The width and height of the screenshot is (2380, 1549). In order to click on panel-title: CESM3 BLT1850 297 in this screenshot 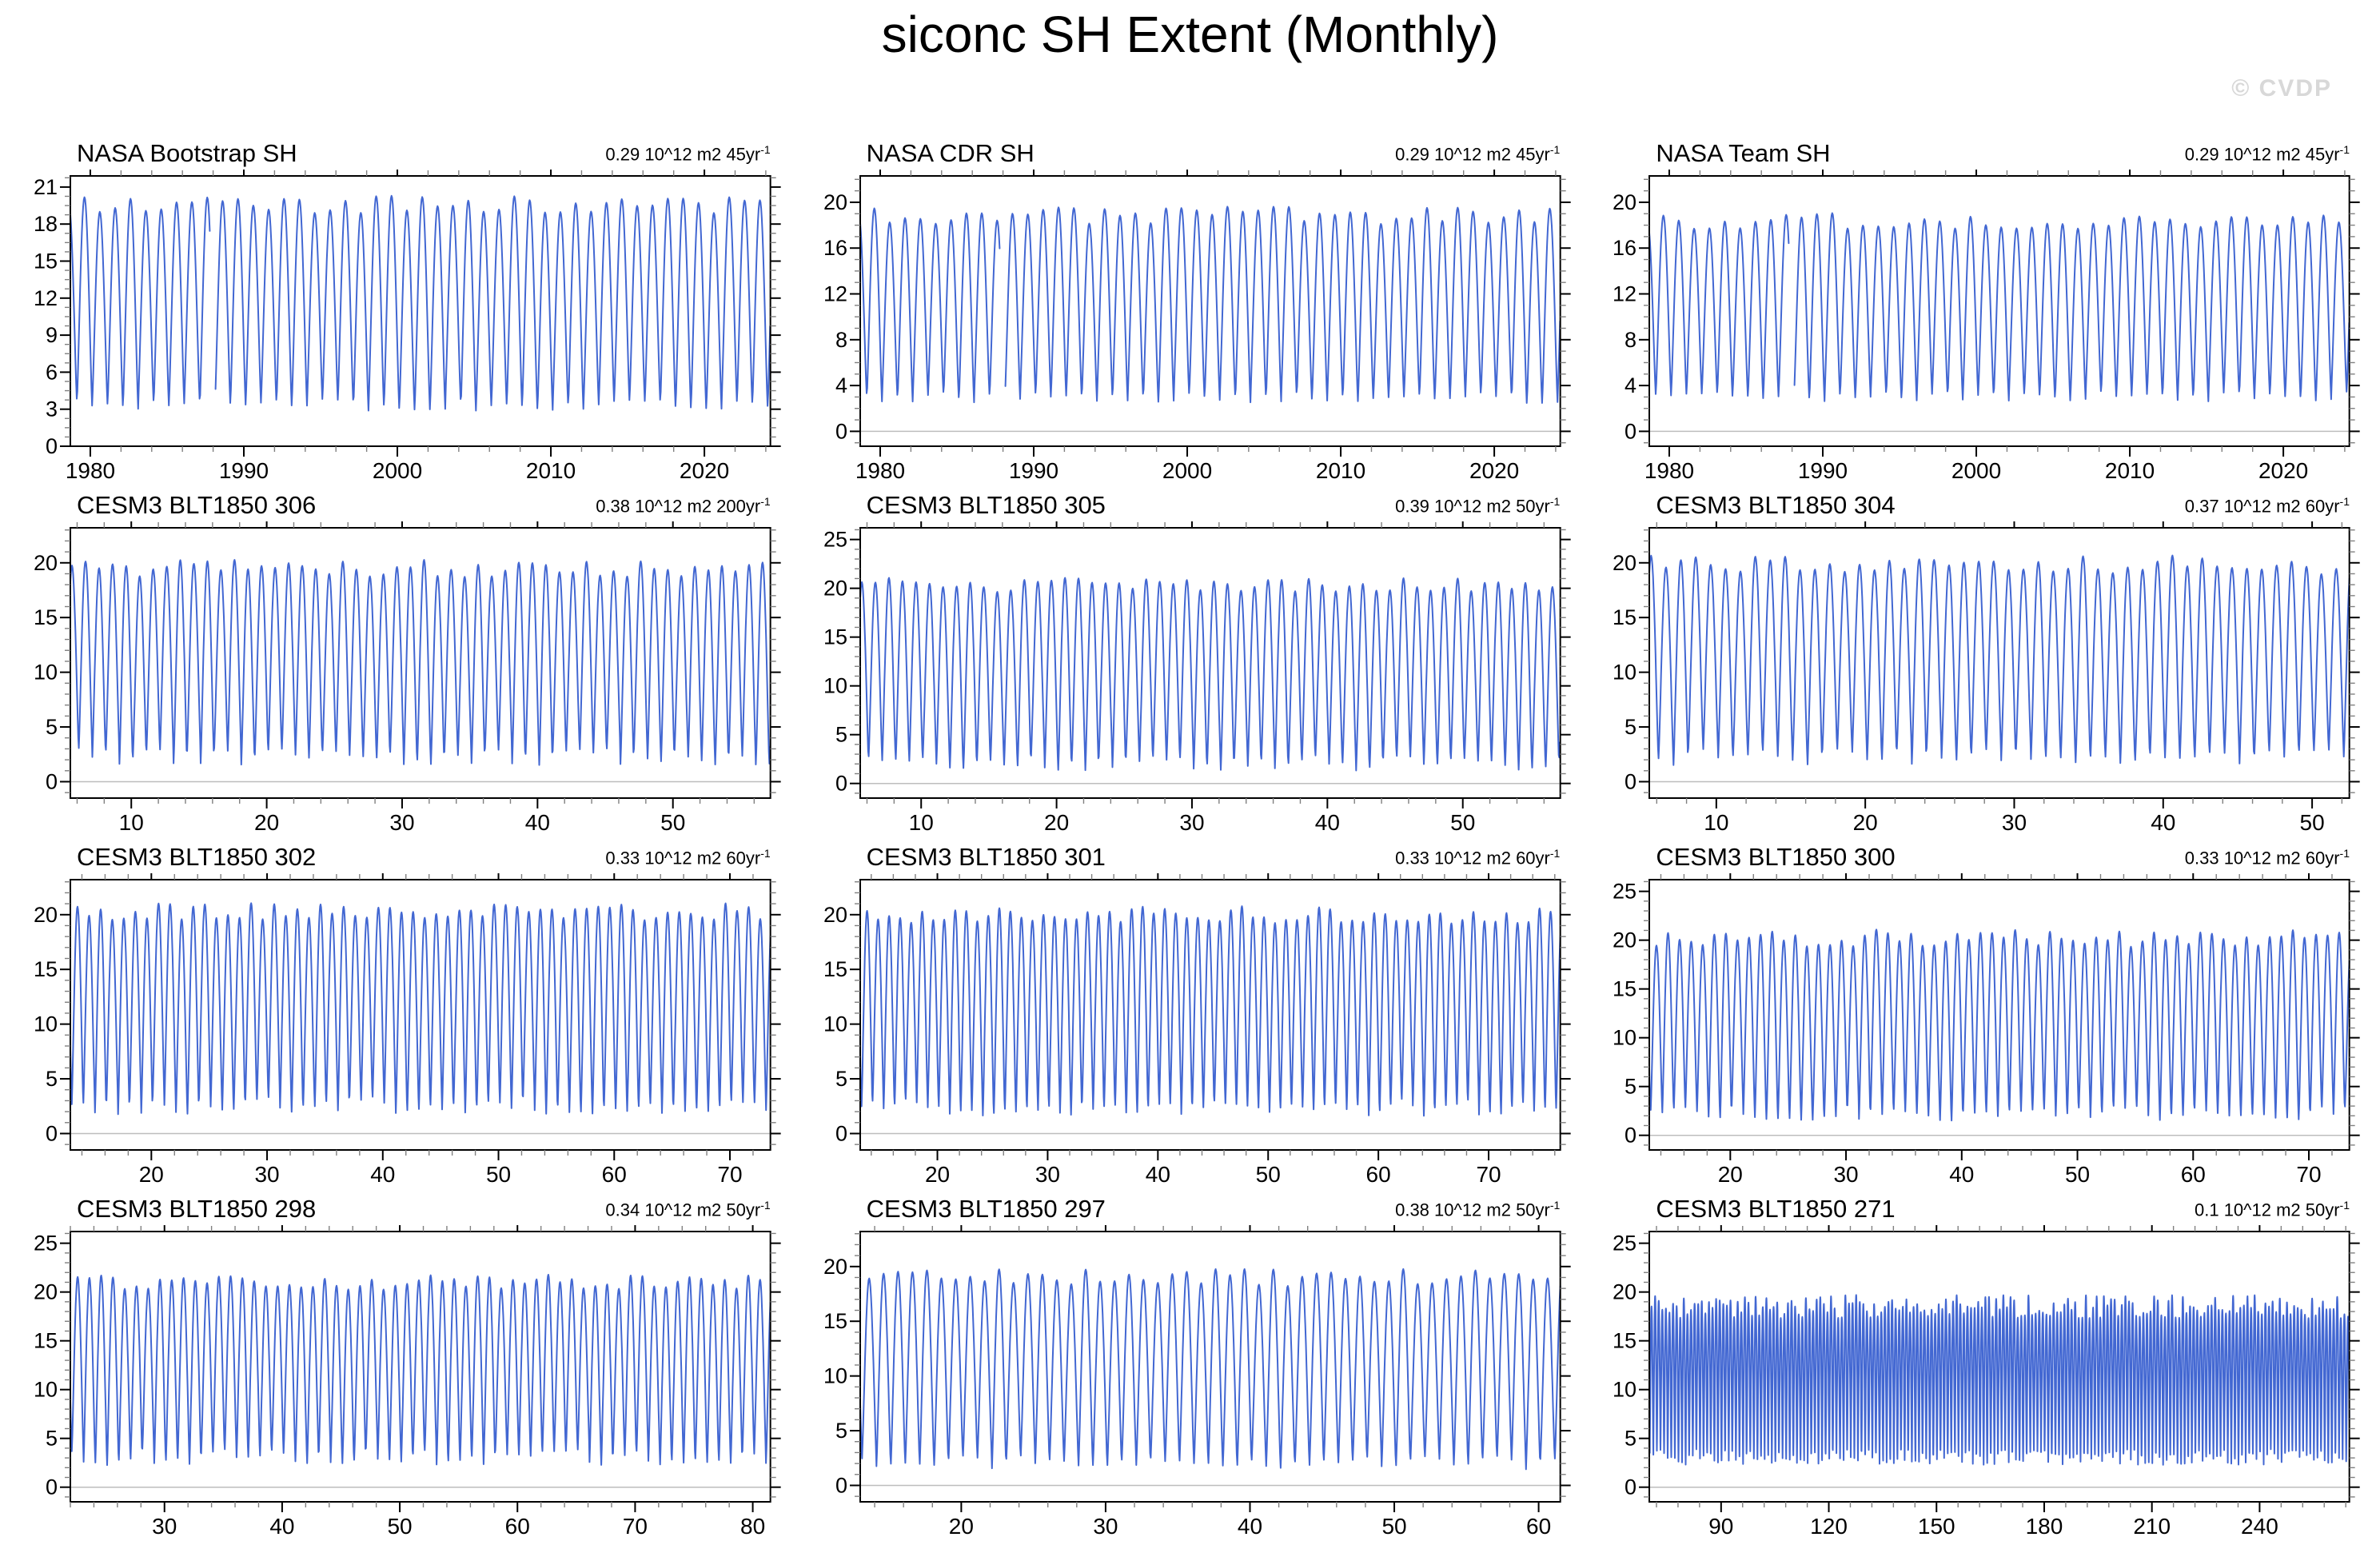, I will do `click(986, 1209)`.